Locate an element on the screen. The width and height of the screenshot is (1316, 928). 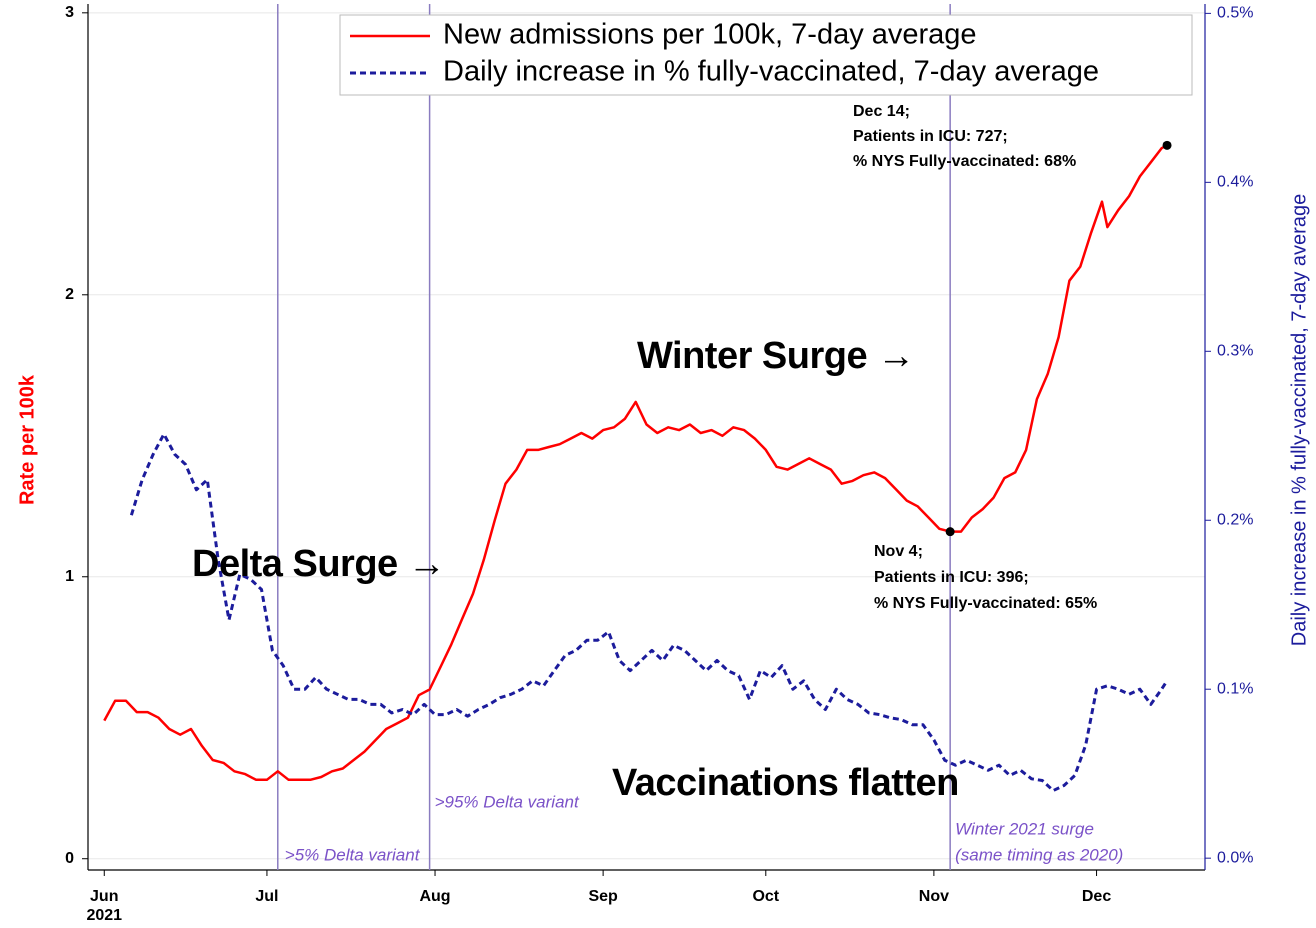
y2-tick-label: 0.5% is located at coordinates (1235, 13).